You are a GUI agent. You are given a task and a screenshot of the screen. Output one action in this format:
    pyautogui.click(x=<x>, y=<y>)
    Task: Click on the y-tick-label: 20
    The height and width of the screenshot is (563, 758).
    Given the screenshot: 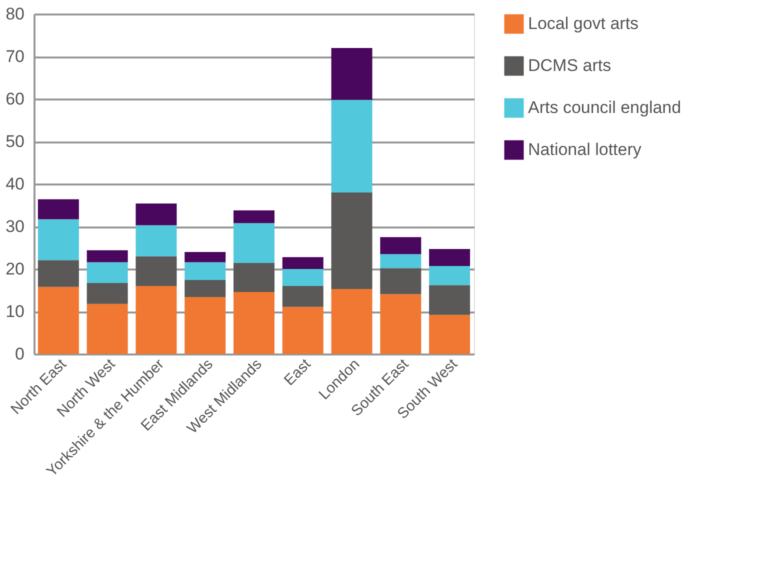 What is the action you would take?
    pyautogui.click(x=15, y=269)
    